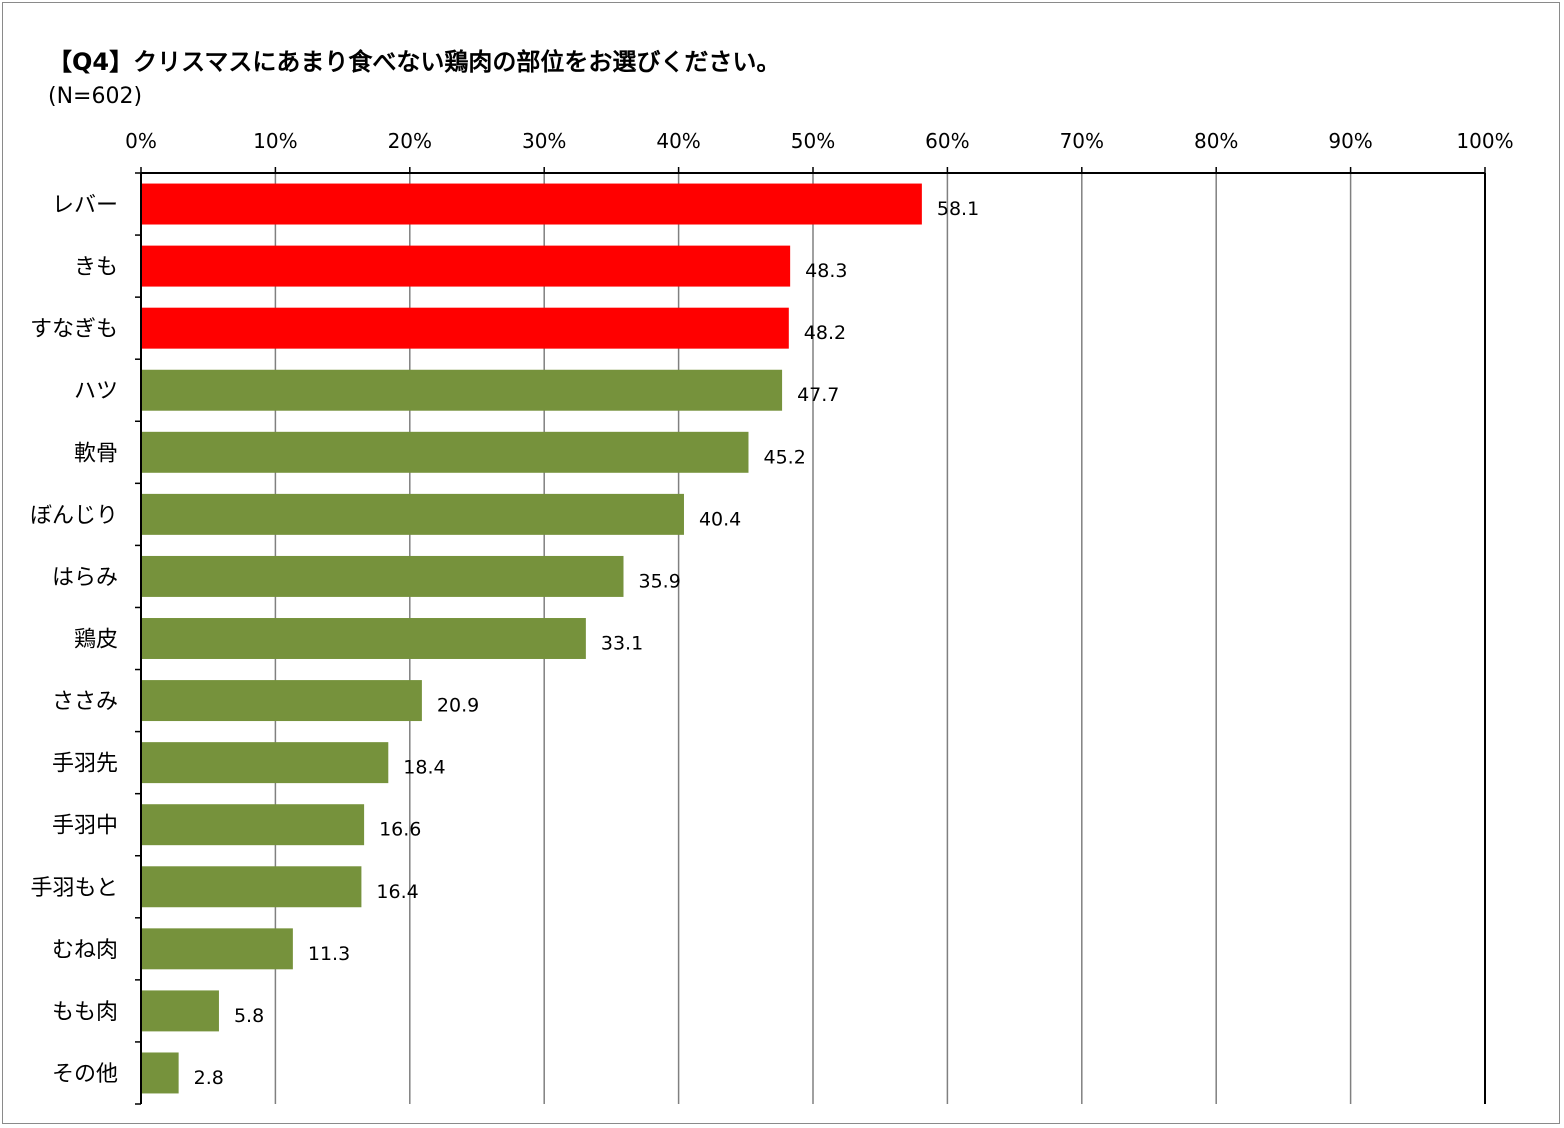  Describe the element at coordinates (96, 453) in the screenshot. I see `category-label: 軟骨` at that location.